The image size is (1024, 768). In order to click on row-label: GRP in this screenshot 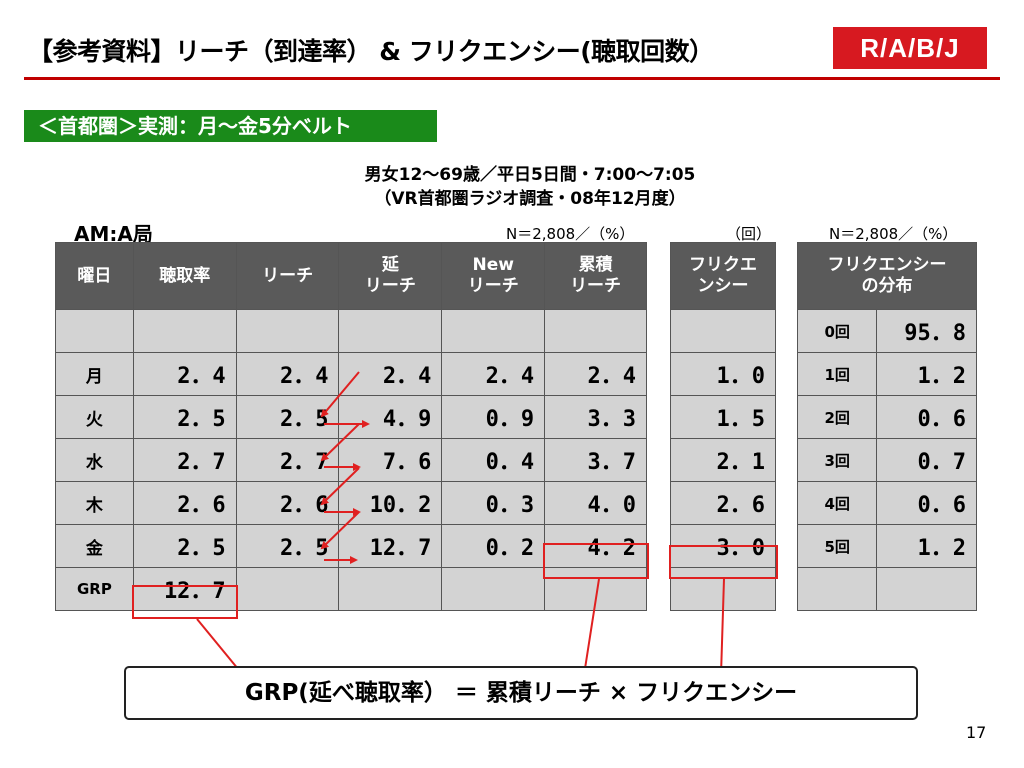, I will do `click(94, 589)`.